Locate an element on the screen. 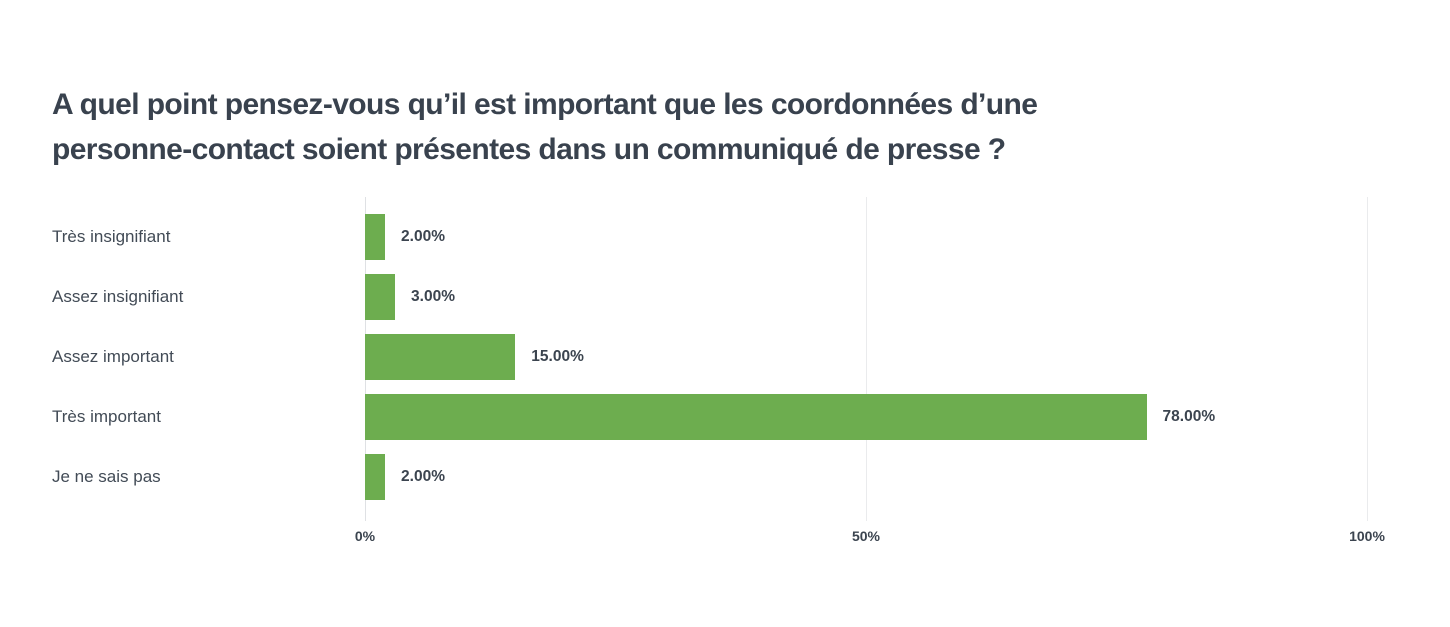 Image resolution: width=1450 pixels, height=627 pixels. x-tick-label: 100% is located at coordinates (1367, 536).